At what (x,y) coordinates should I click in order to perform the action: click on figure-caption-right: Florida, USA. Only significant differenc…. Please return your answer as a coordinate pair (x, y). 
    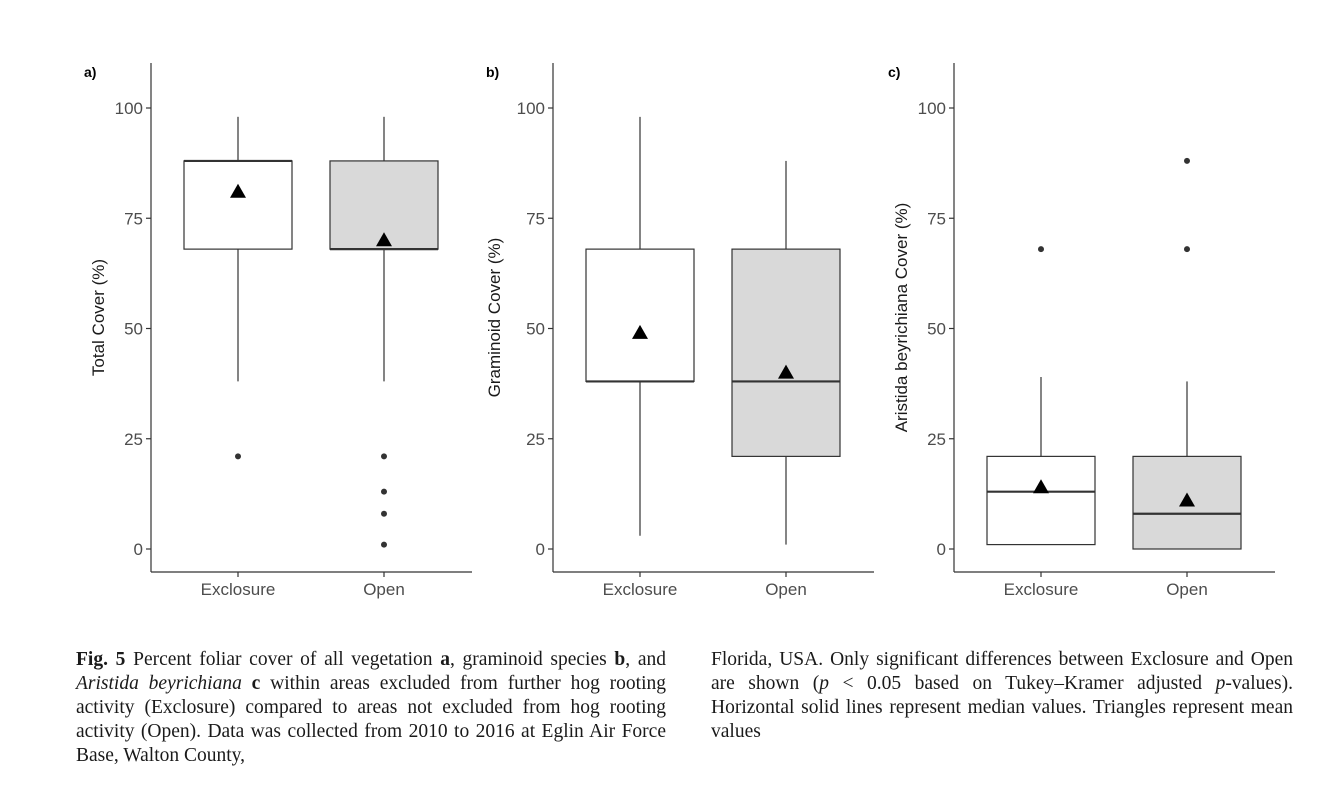
    Looking at the image, I should click on (1002, 696).